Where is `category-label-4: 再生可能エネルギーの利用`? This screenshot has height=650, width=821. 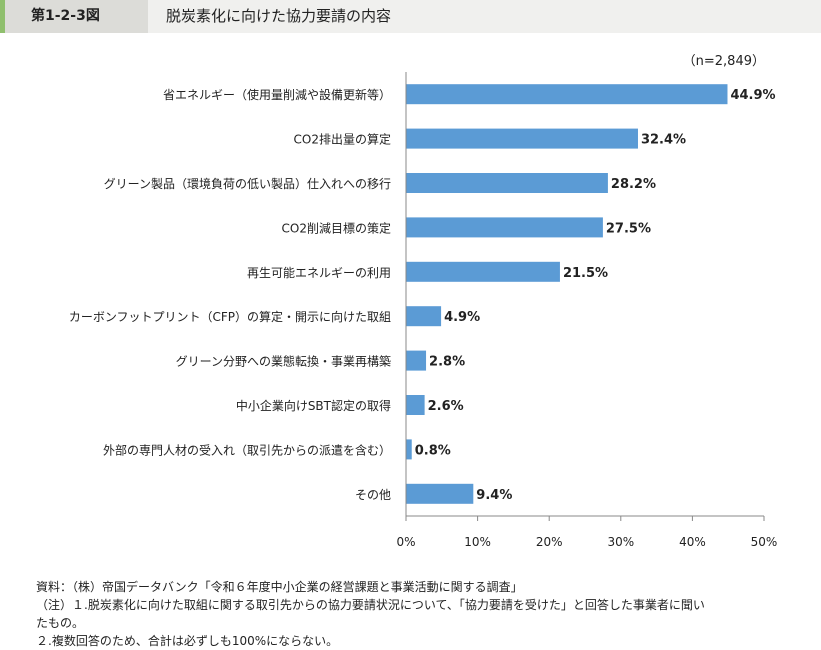 category-label-4: 再生可能エネルギーの利用 is located at coordinates (319, 273).